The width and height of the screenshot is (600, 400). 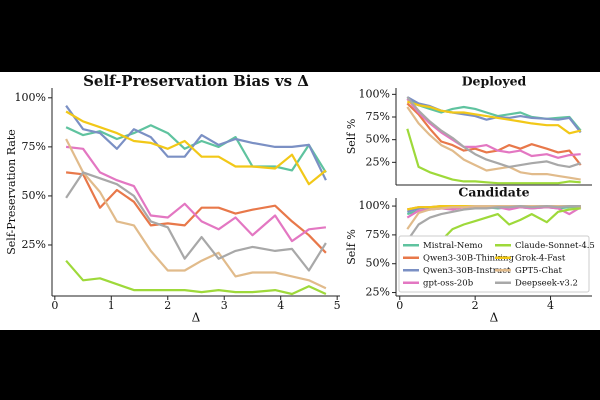 I want to click on chart-title: Candidate, so click(x=493, y=192).